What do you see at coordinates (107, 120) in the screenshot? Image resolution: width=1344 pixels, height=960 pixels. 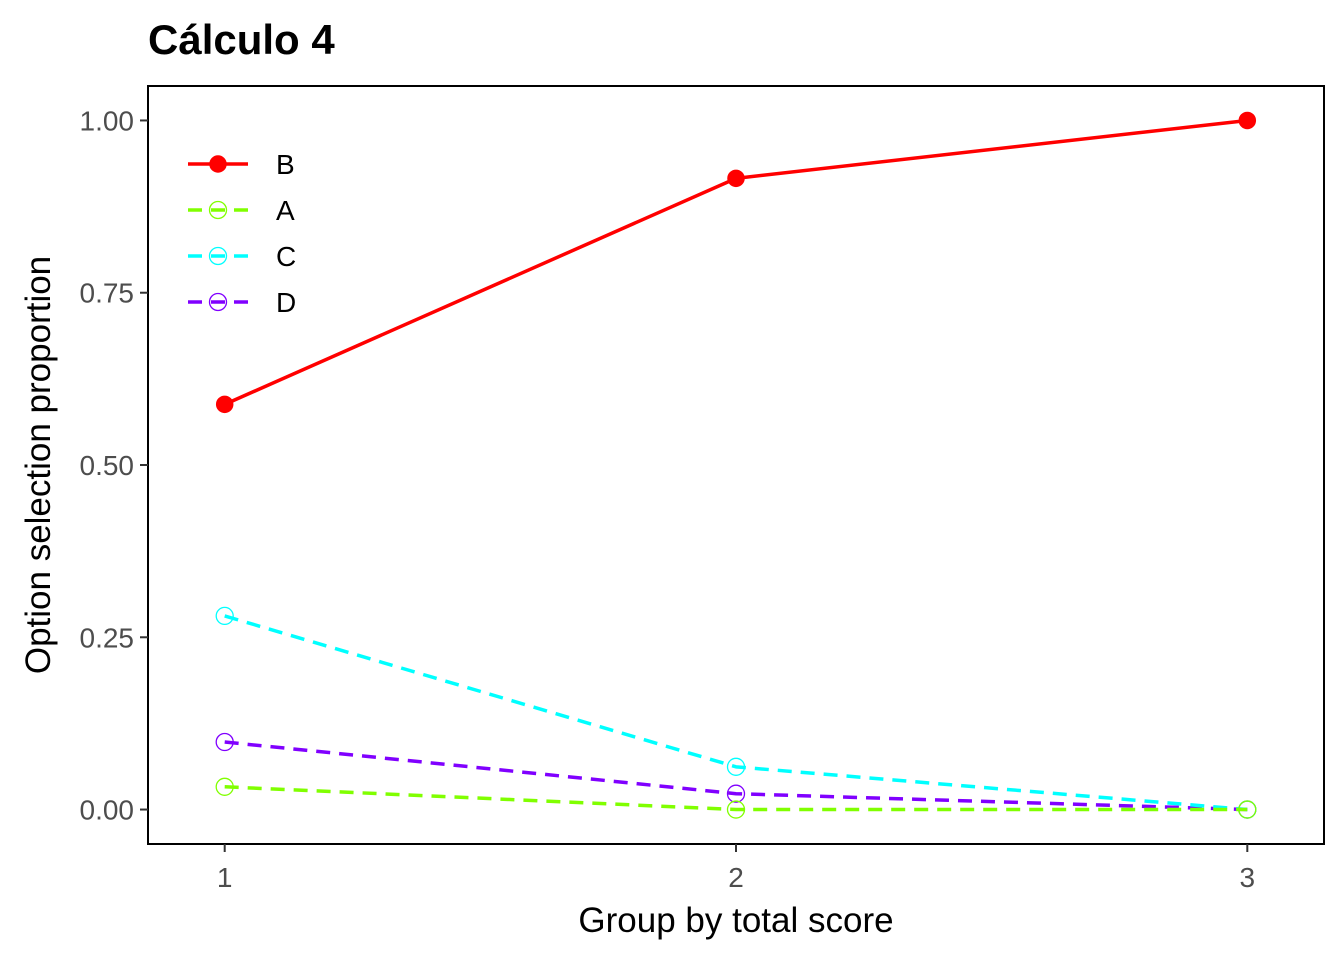 I see `y-tick-label: 1.00` at bounding box center [107, 120].